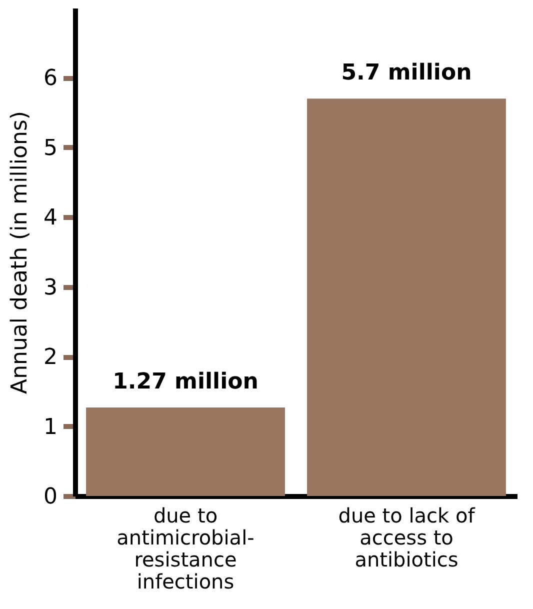 This screenshot has width=533, height=609. Describe the element at coordinates (407, 538) in the screenshot. I see `x-tick-label: due to lack of access to antibiotics` at that location.